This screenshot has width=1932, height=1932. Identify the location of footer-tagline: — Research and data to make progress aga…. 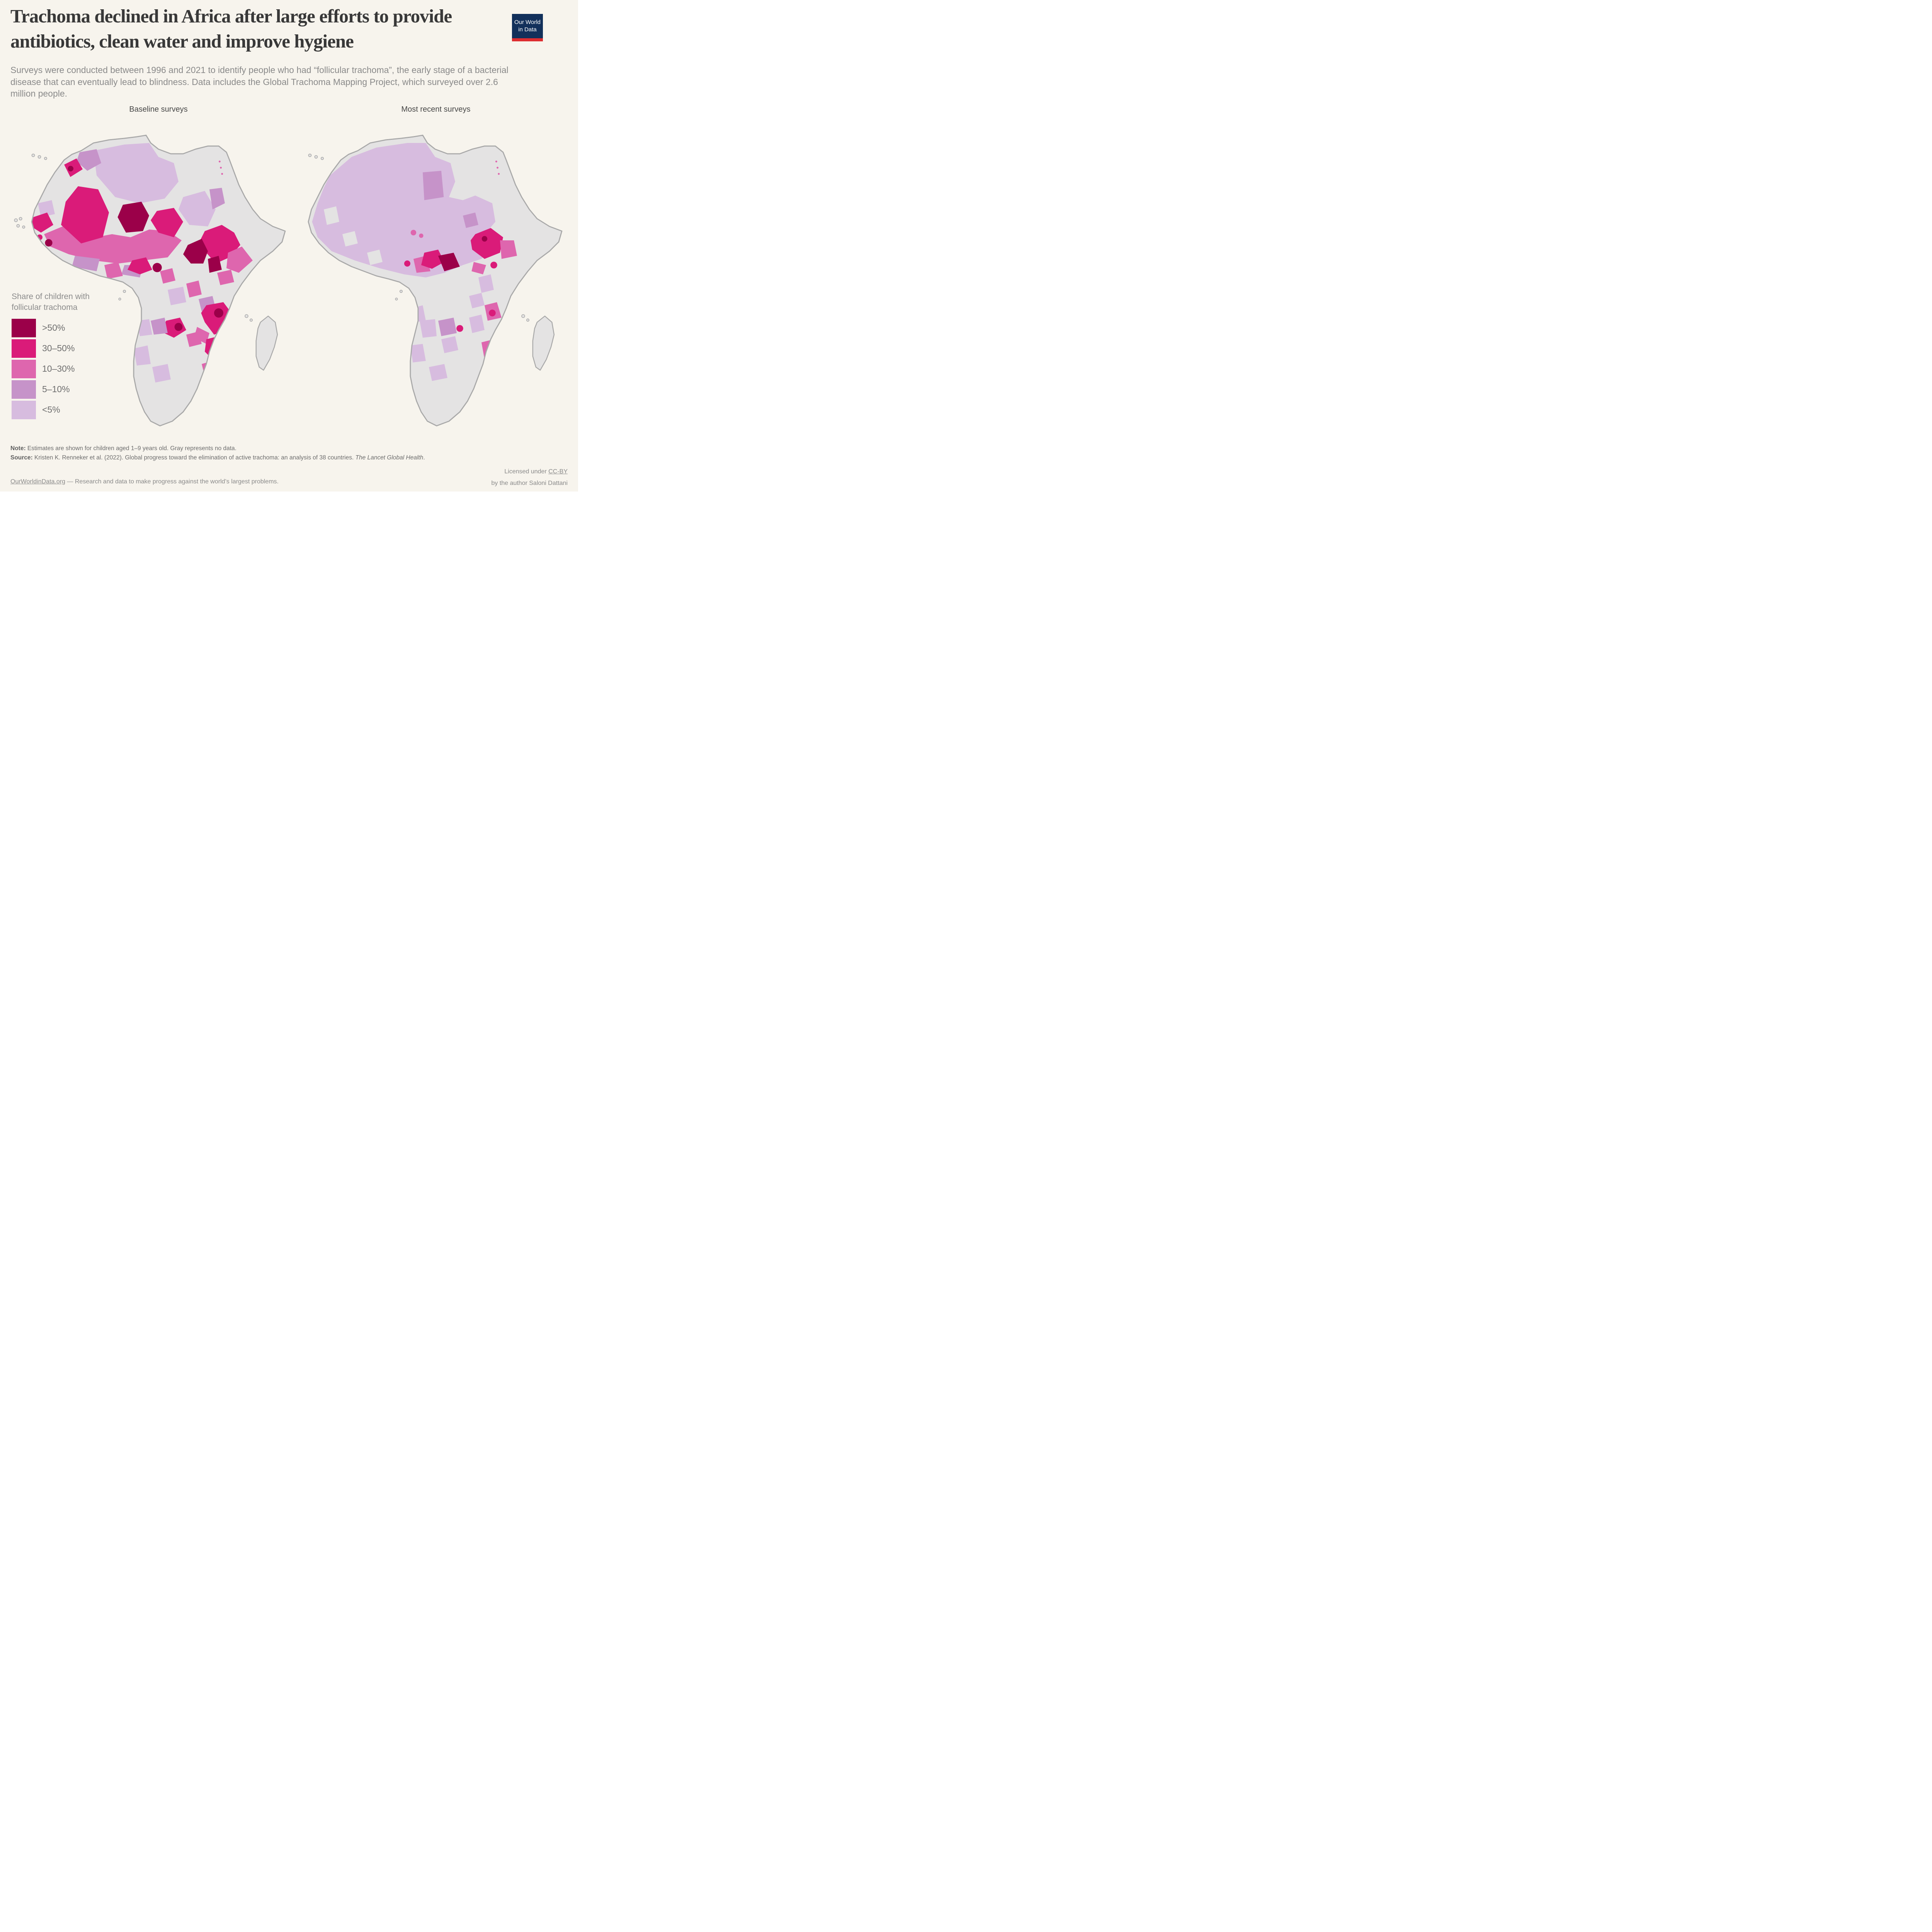
(172, 482).